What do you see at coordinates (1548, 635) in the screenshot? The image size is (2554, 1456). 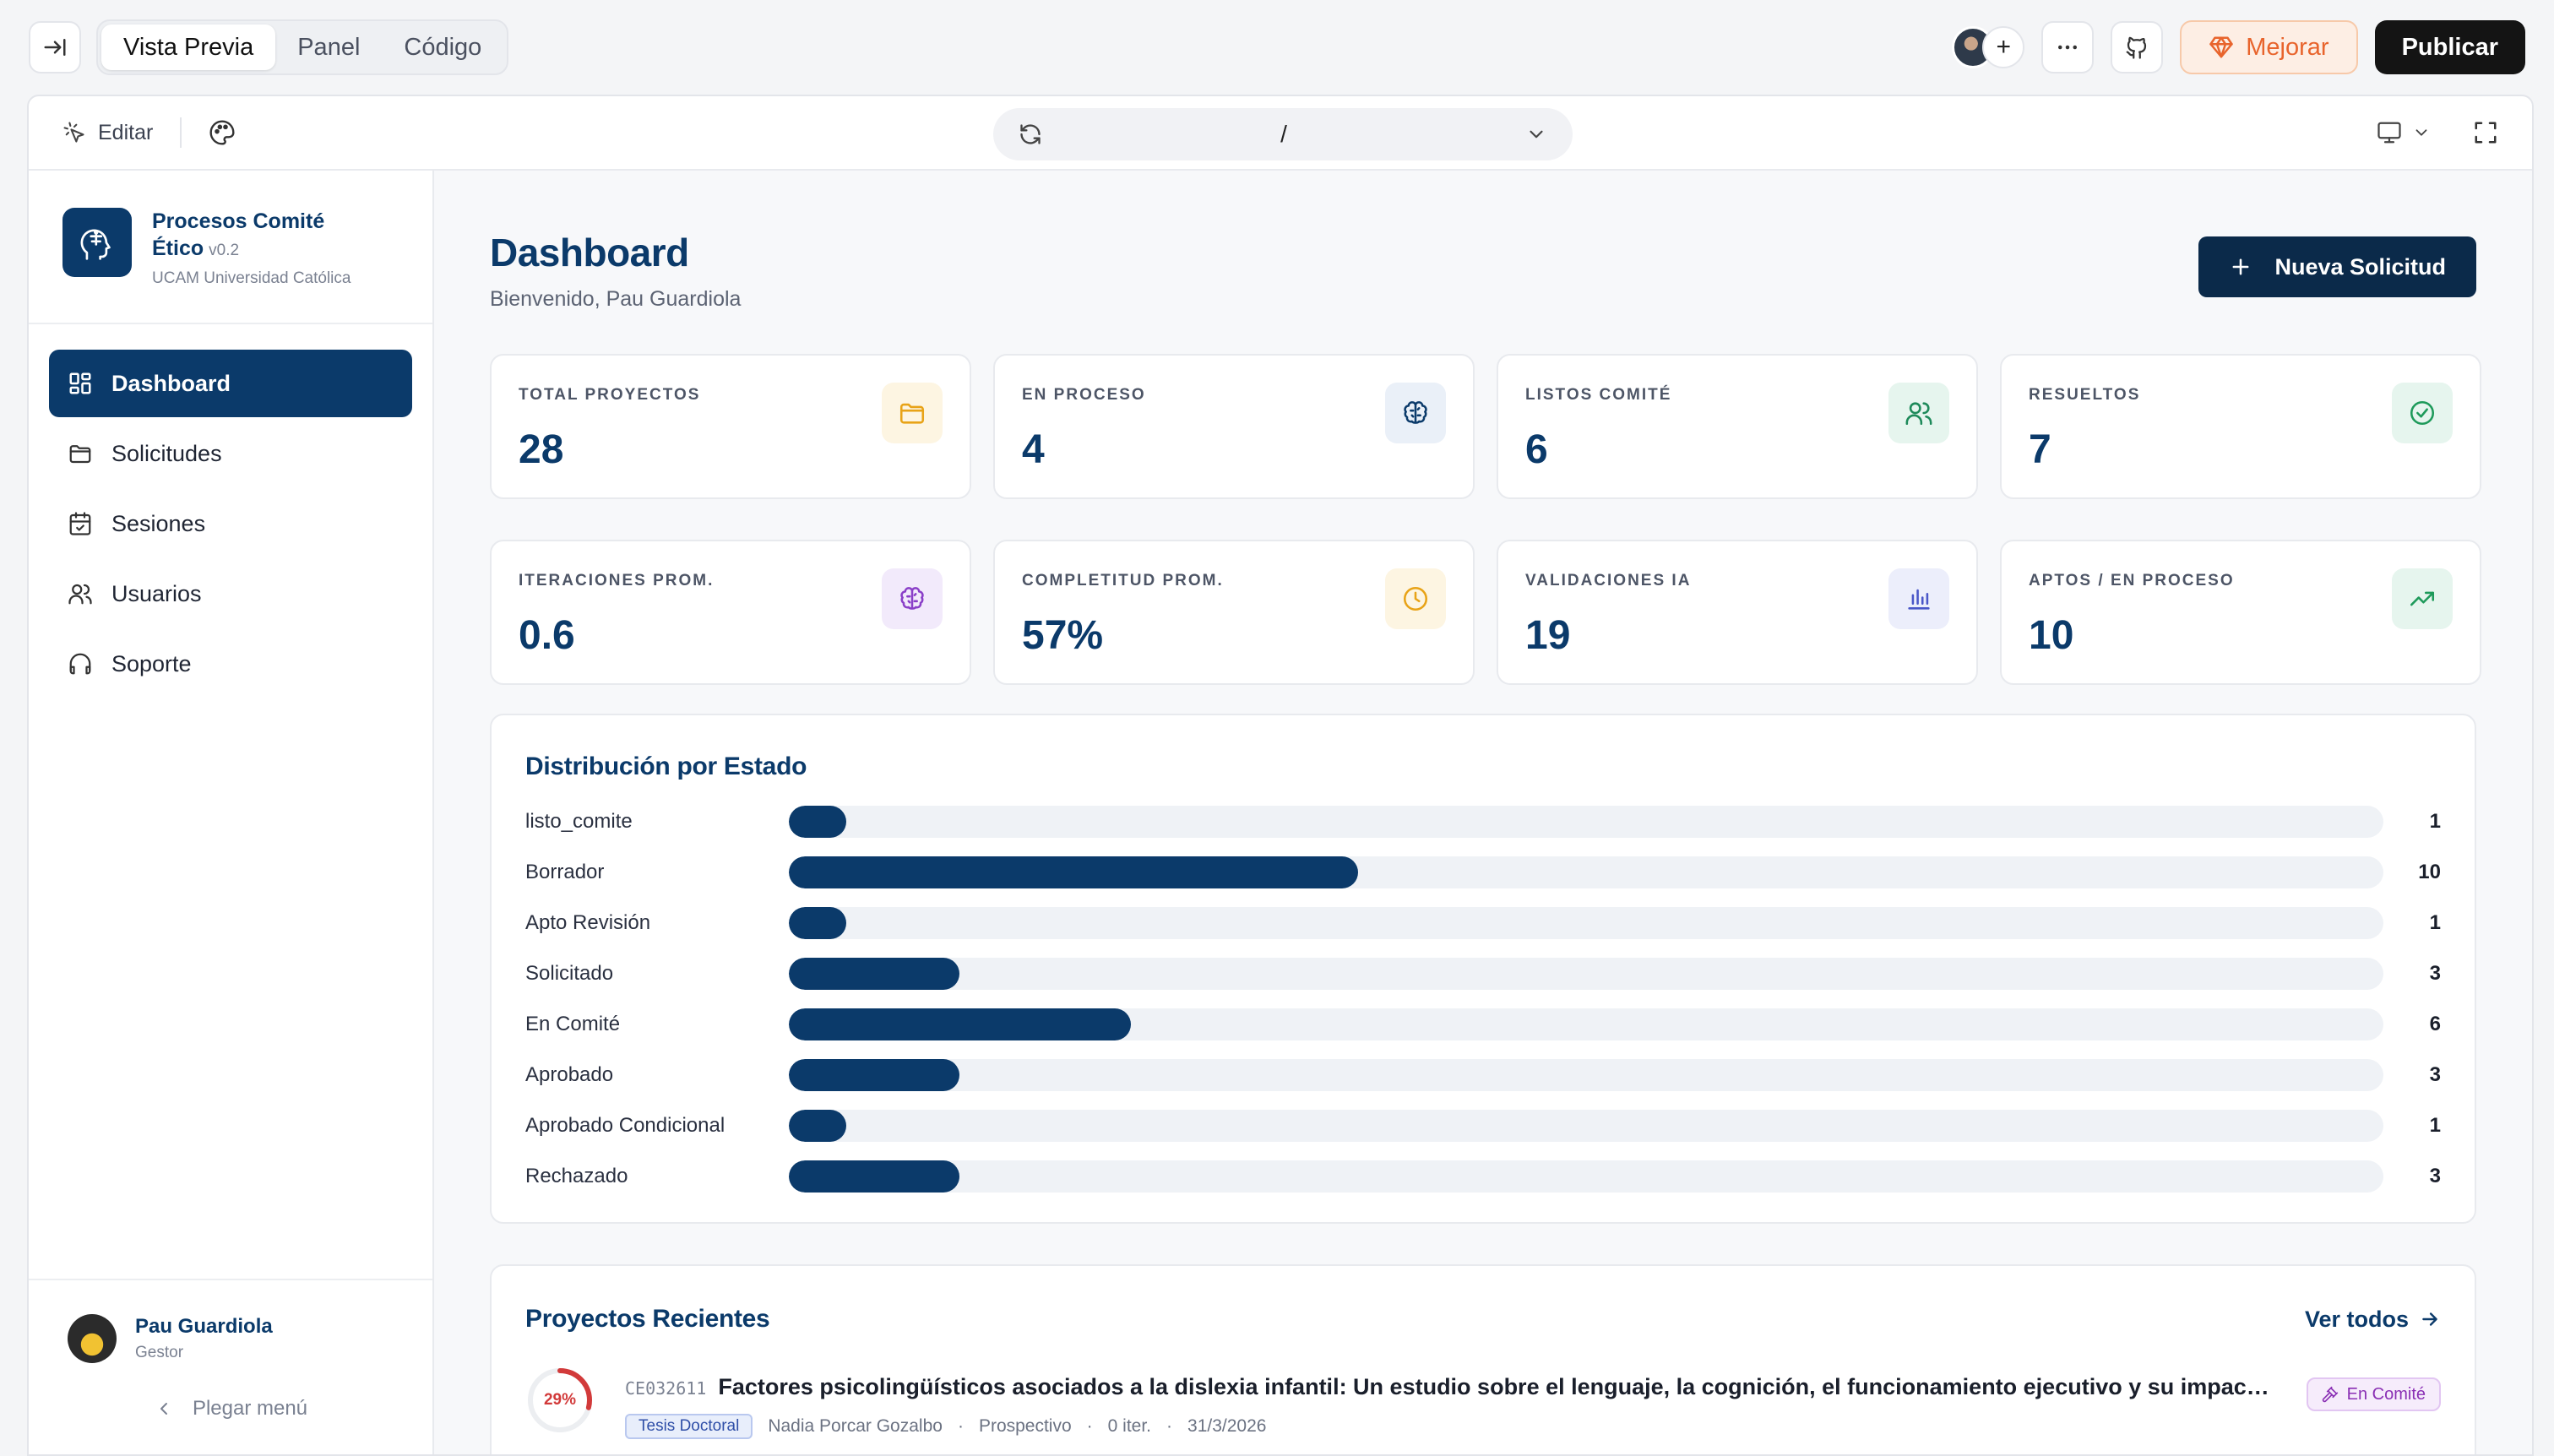 I see `stat-value: 19` at bounding box center [1548, 635].